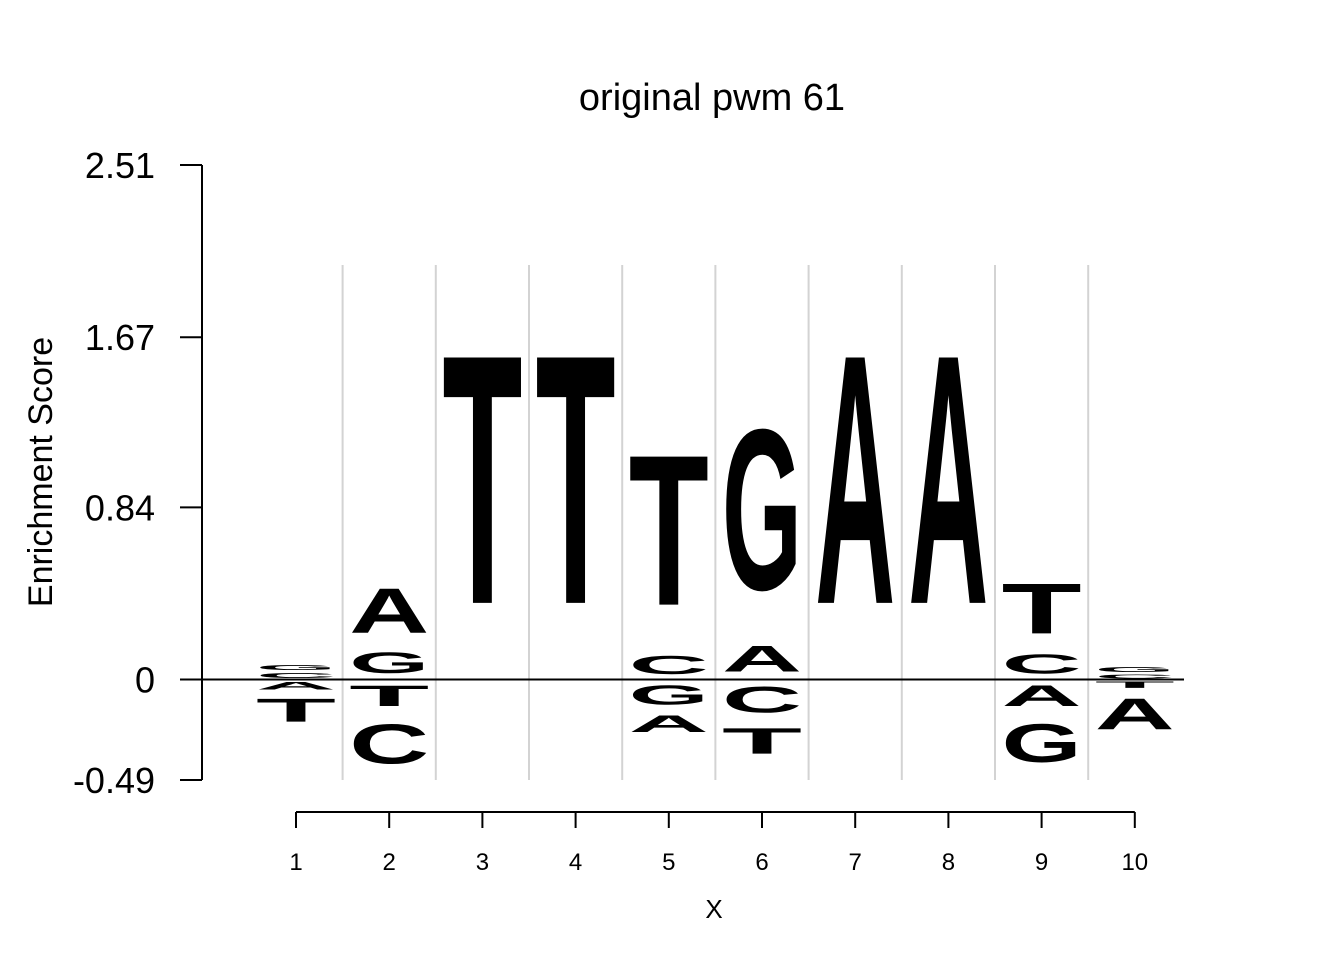  I want to click on x-tick-label: 3, so click(482, 862).